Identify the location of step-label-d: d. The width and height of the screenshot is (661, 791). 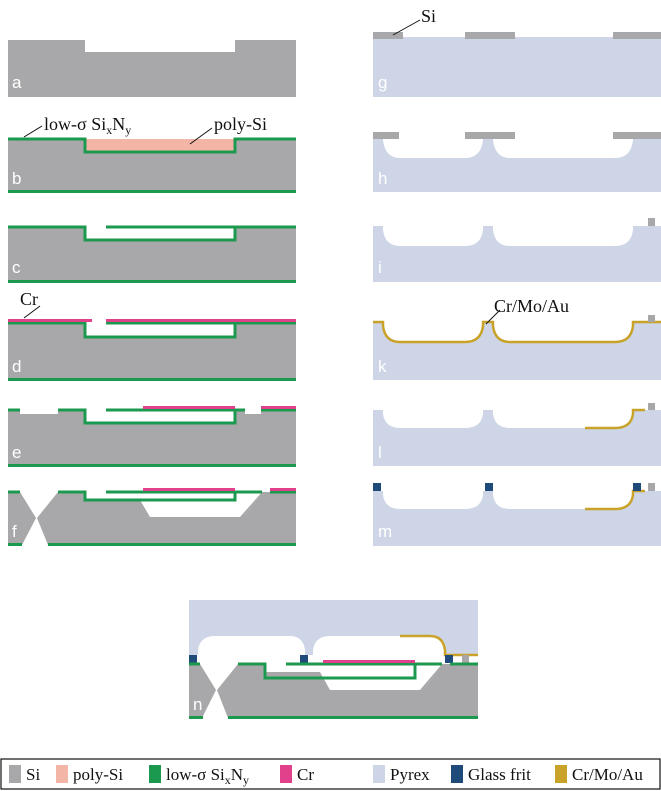
(16, 366).